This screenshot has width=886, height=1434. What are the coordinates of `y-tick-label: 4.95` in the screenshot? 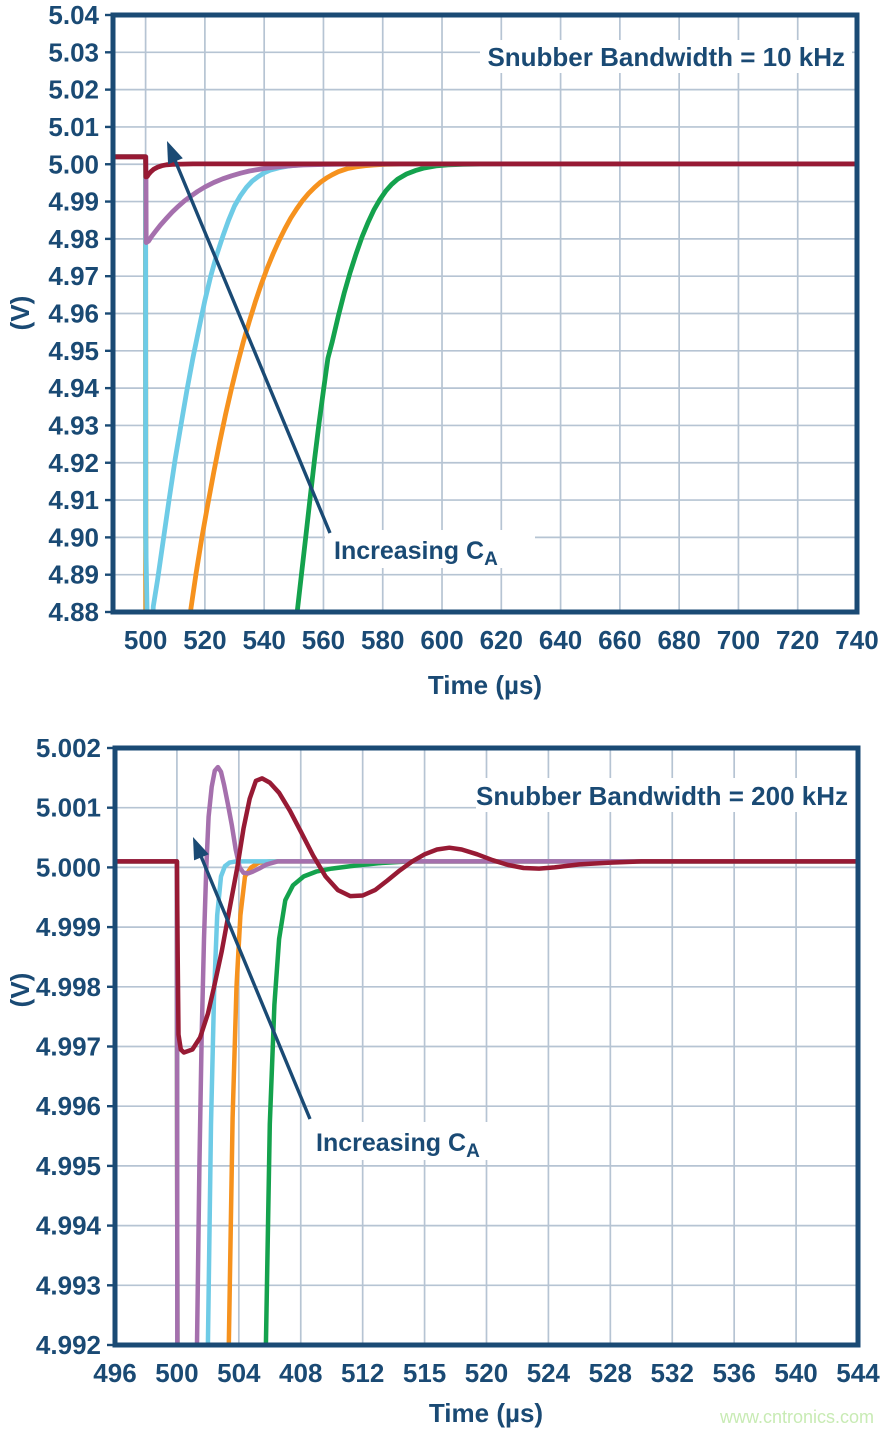 It's located at (73, 351).